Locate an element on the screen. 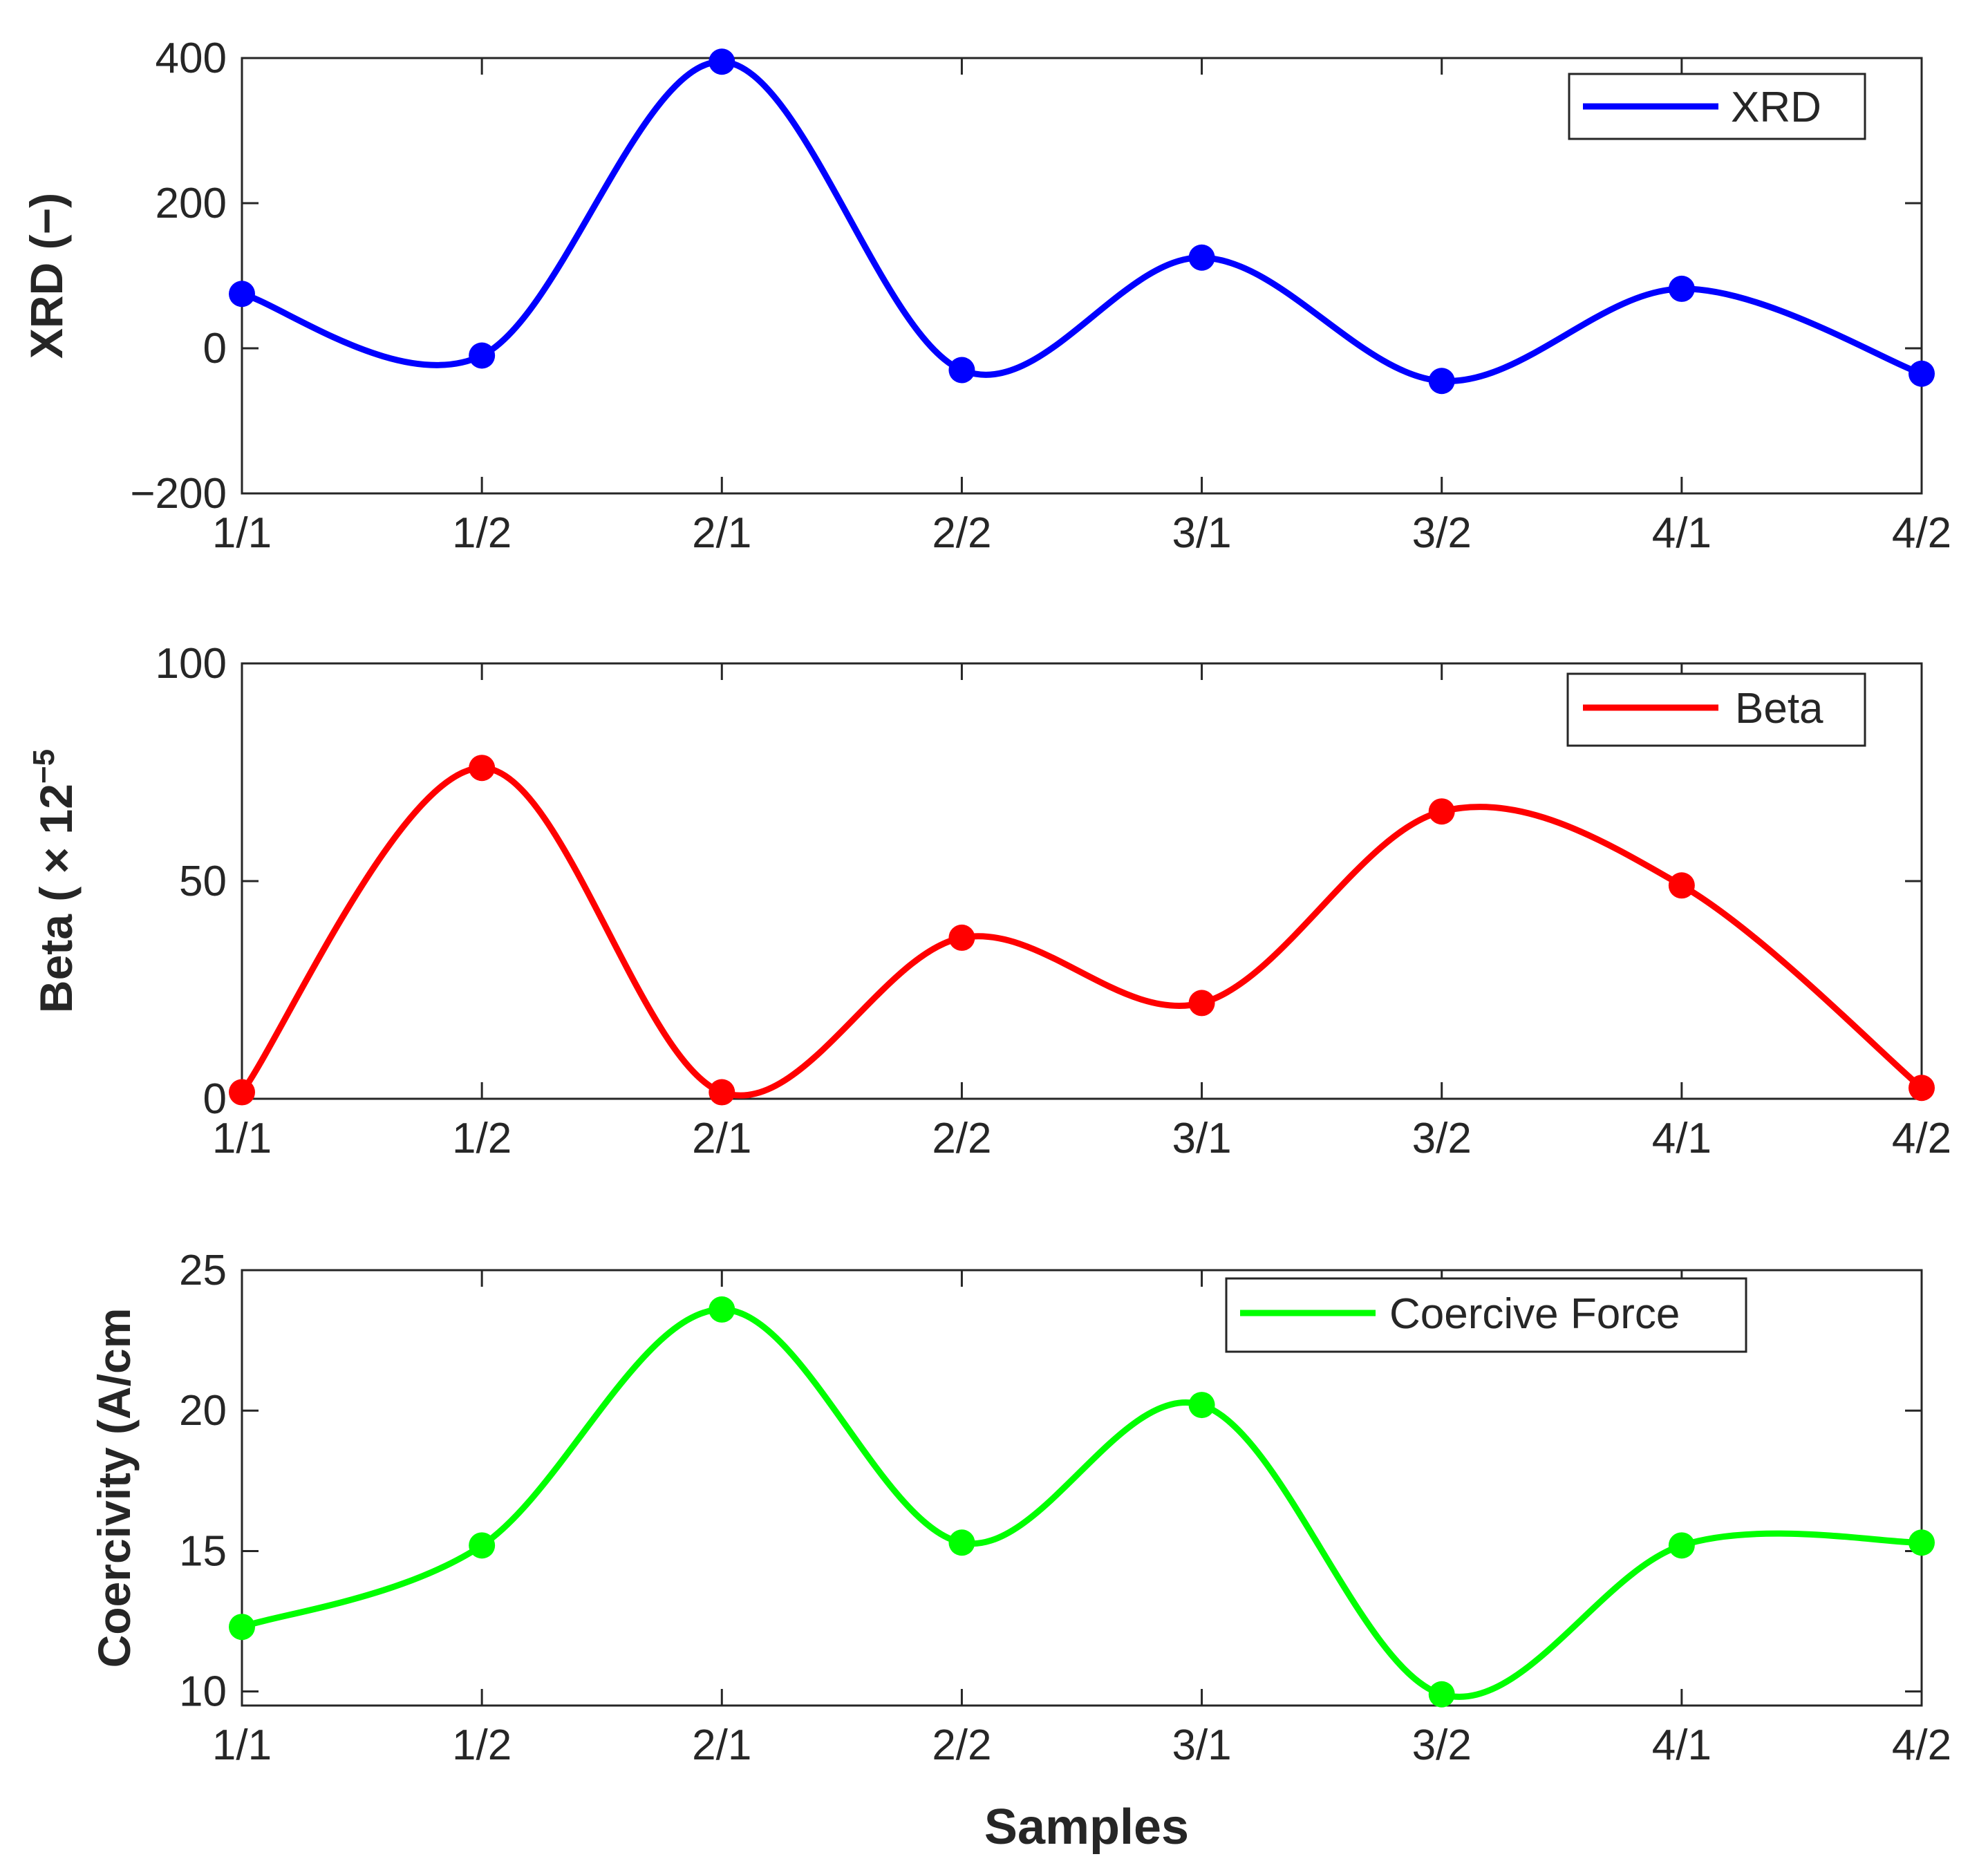 The width and height of the screenshot is (1988, 1870). beta-y-tick-label: 50 is located at coordinates (203, 881).